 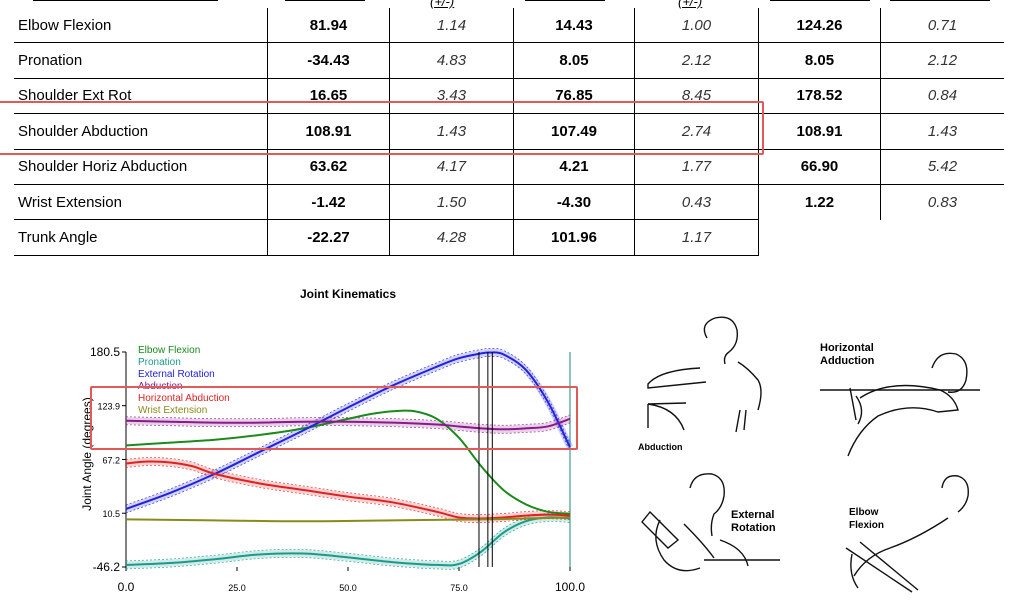 I want to click on label-horizontal-adduction-text: Horizontal Adduction, so click(x=847, y=354).